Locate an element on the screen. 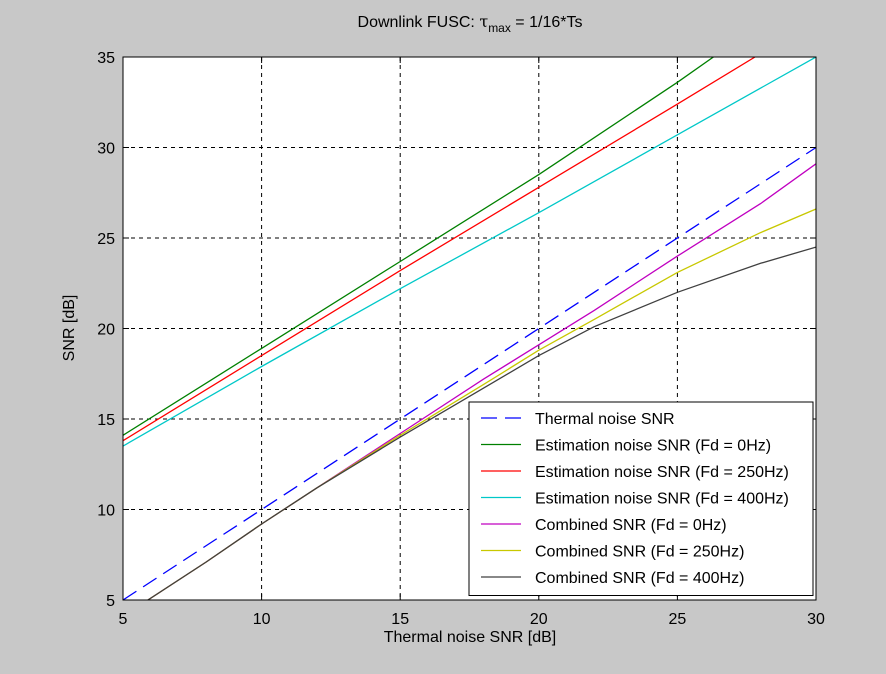 The image size is (886, 674). chart-title: Downlink FUSC: τmax = 1/16*Ts is located at coordinates (470, 23).